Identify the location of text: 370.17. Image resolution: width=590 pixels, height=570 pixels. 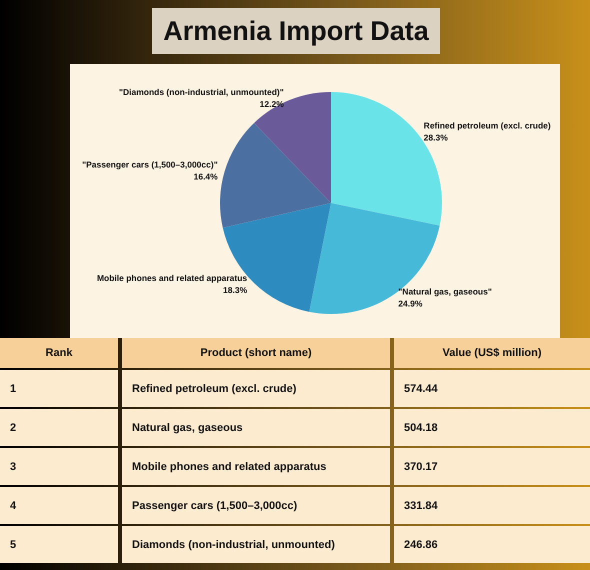
(492, 466).